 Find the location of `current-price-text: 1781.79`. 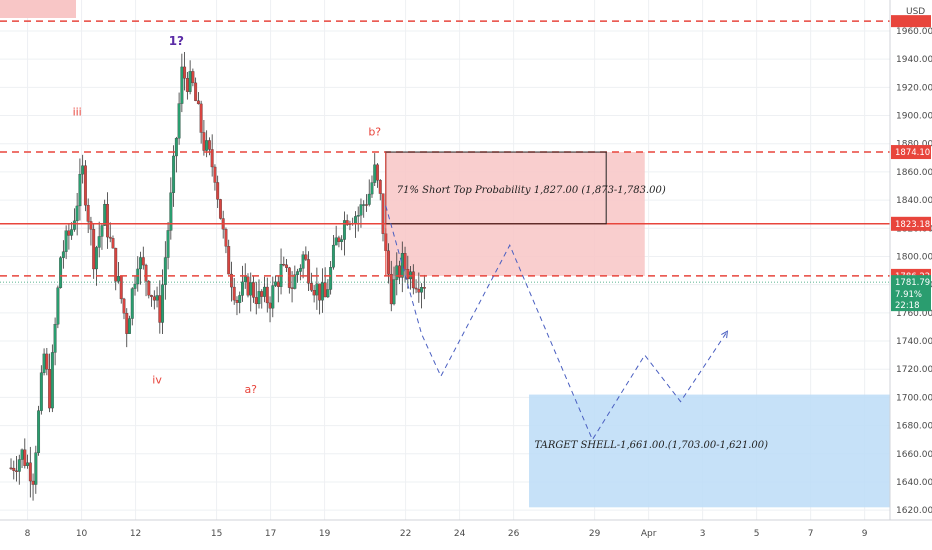

current-price-text: 1781.79 is located at coordinates (912, 283).